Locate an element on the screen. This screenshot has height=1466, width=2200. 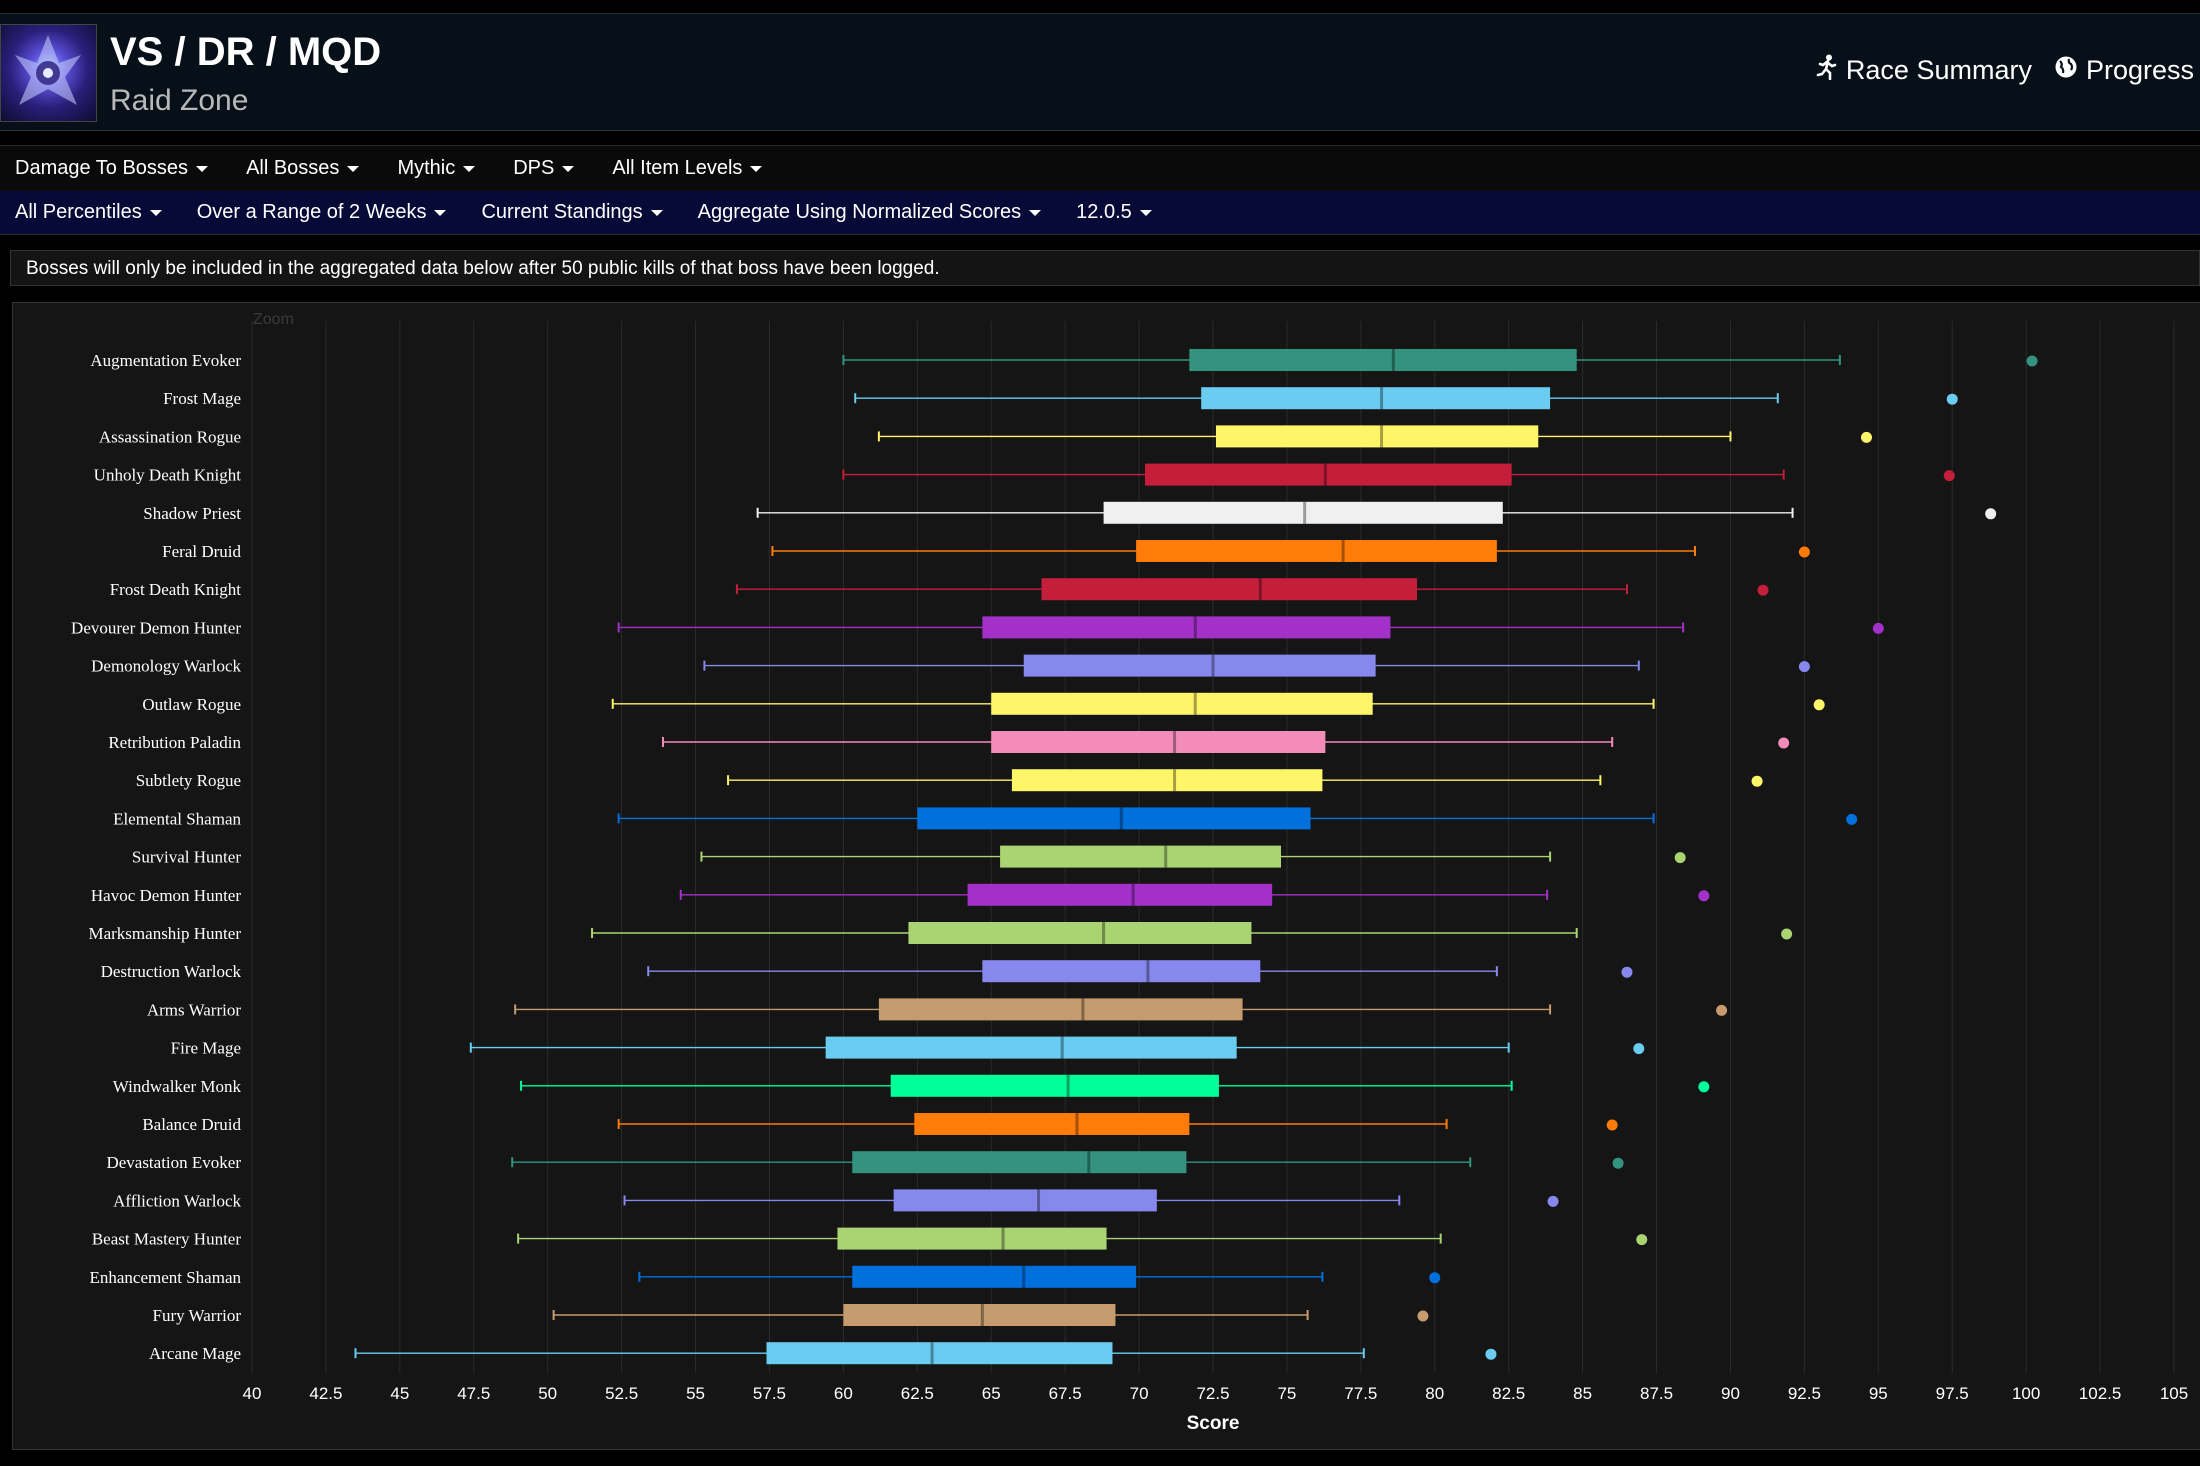
category-label: Beast Mastery Hunter is located at coordinates (167, 1239).